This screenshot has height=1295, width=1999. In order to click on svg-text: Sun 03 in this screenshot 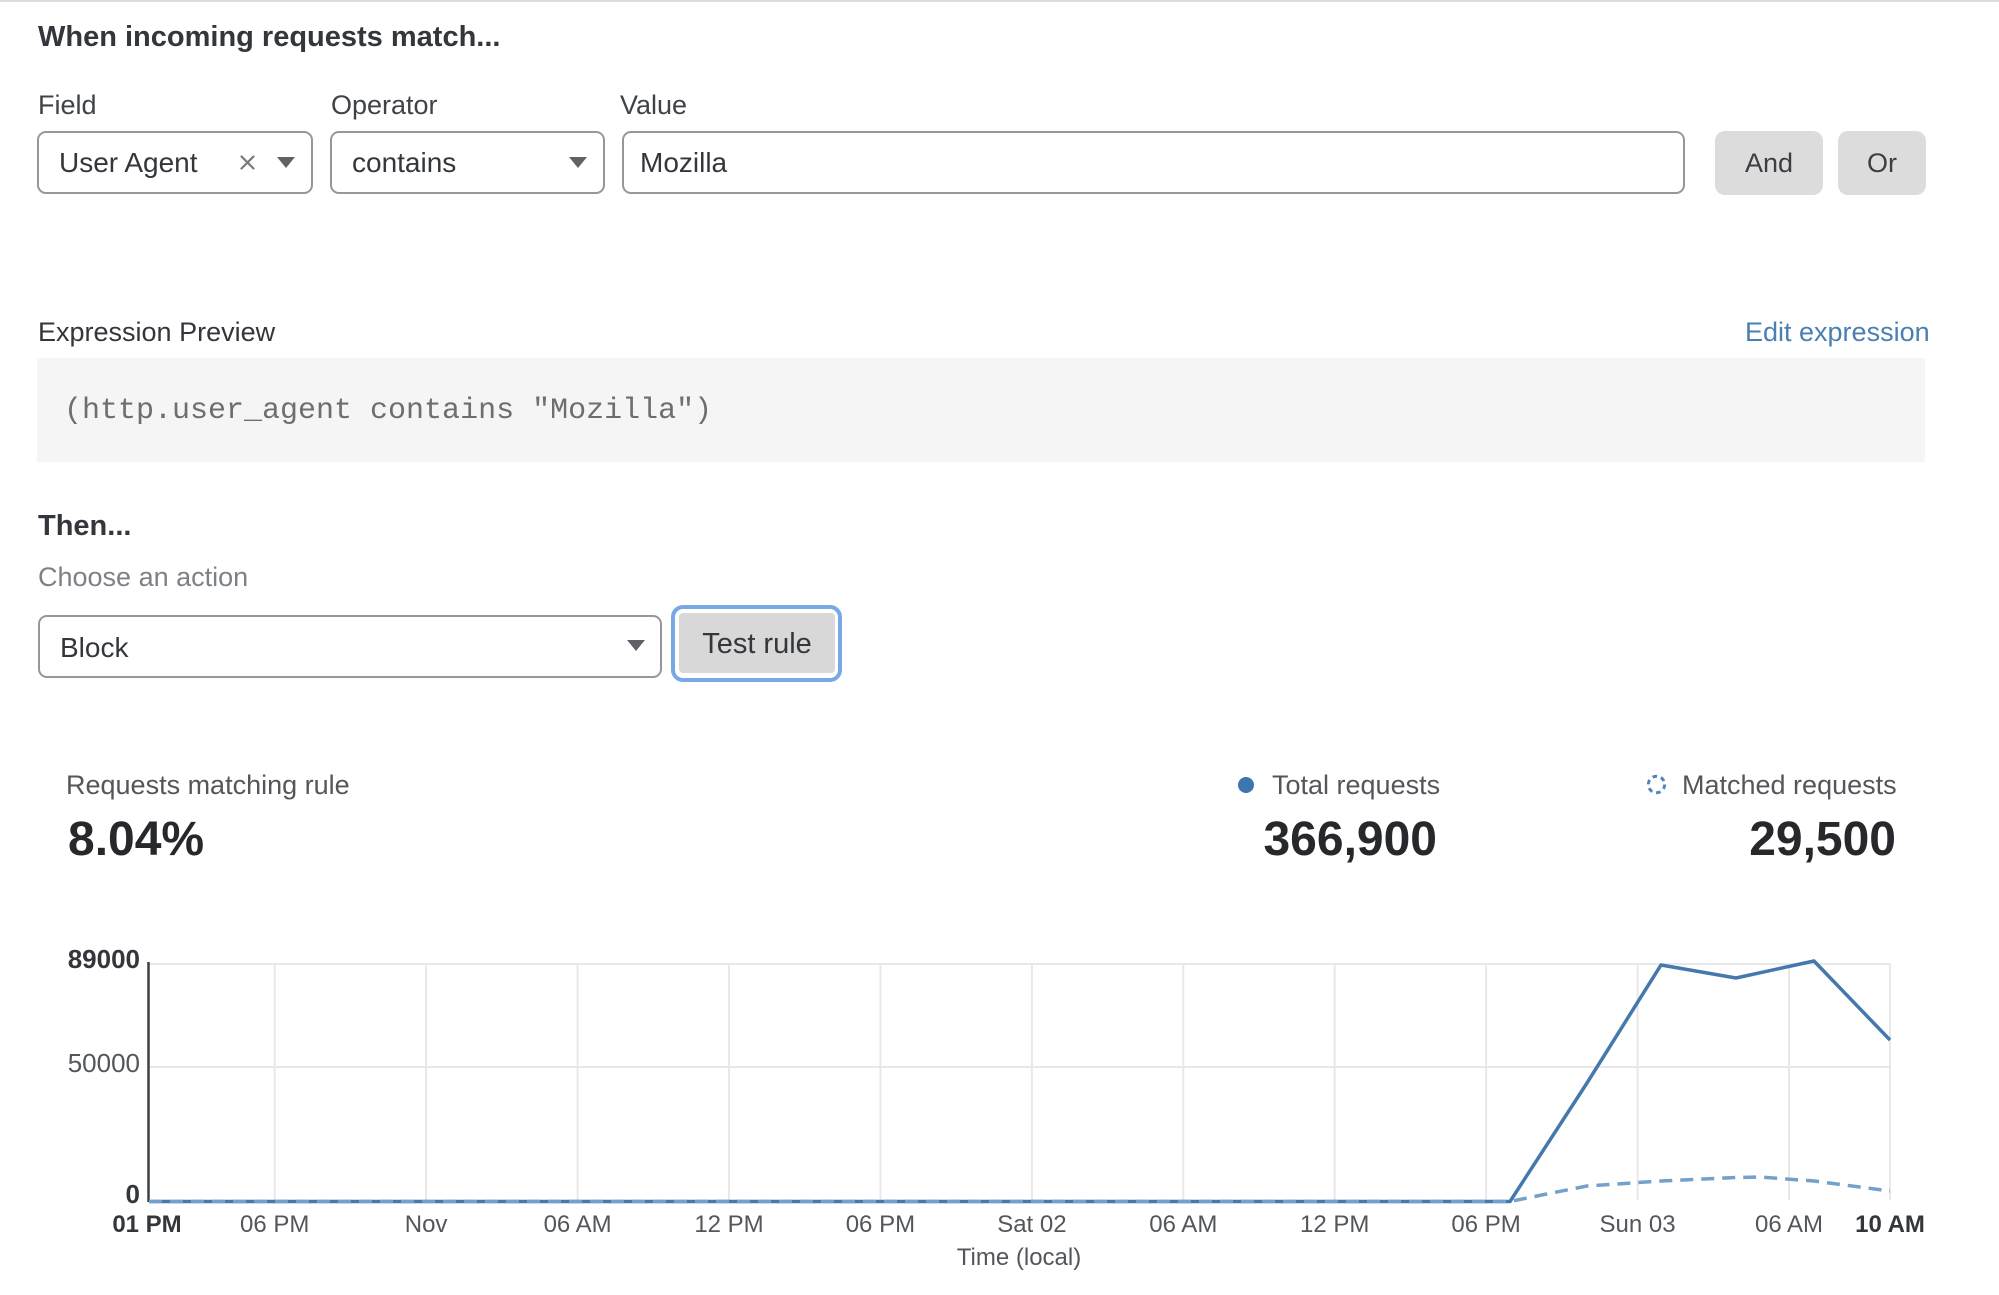, I will do `click(1638, 1224)`.